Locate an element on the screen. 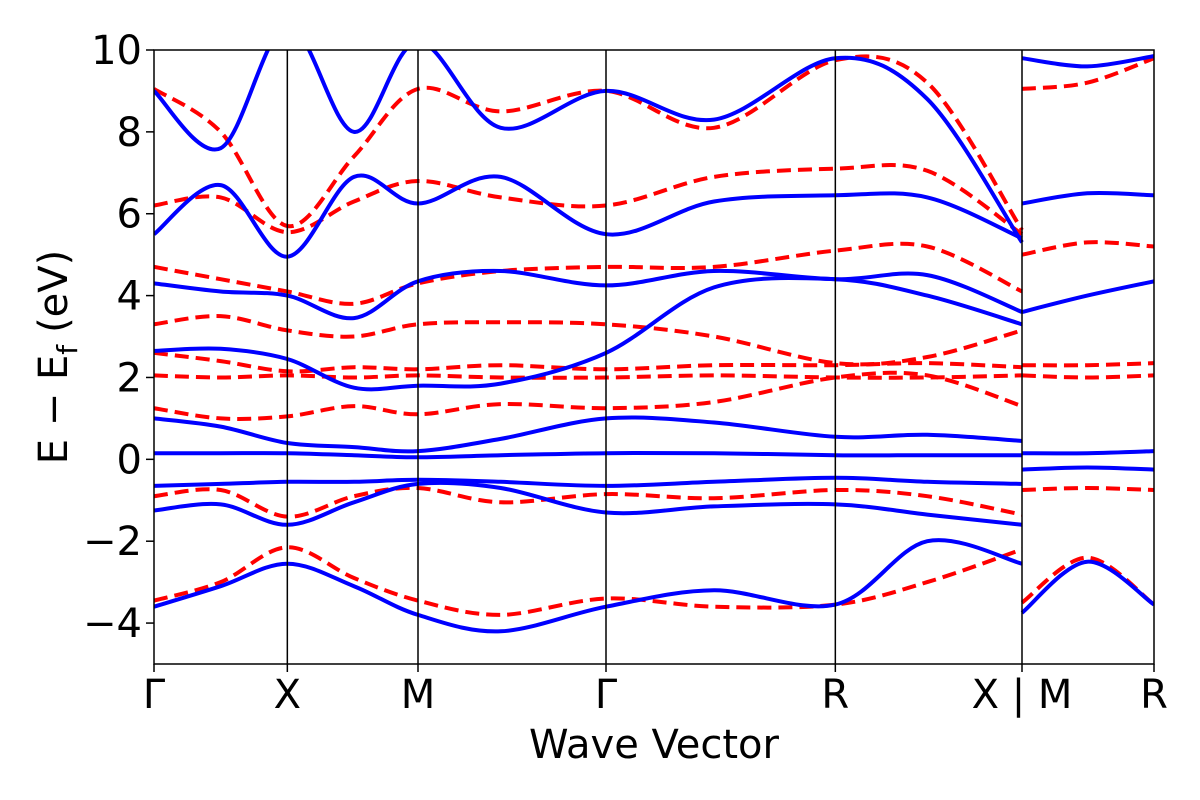  y-tick-label: 8 is located at coordinates (129, 133).